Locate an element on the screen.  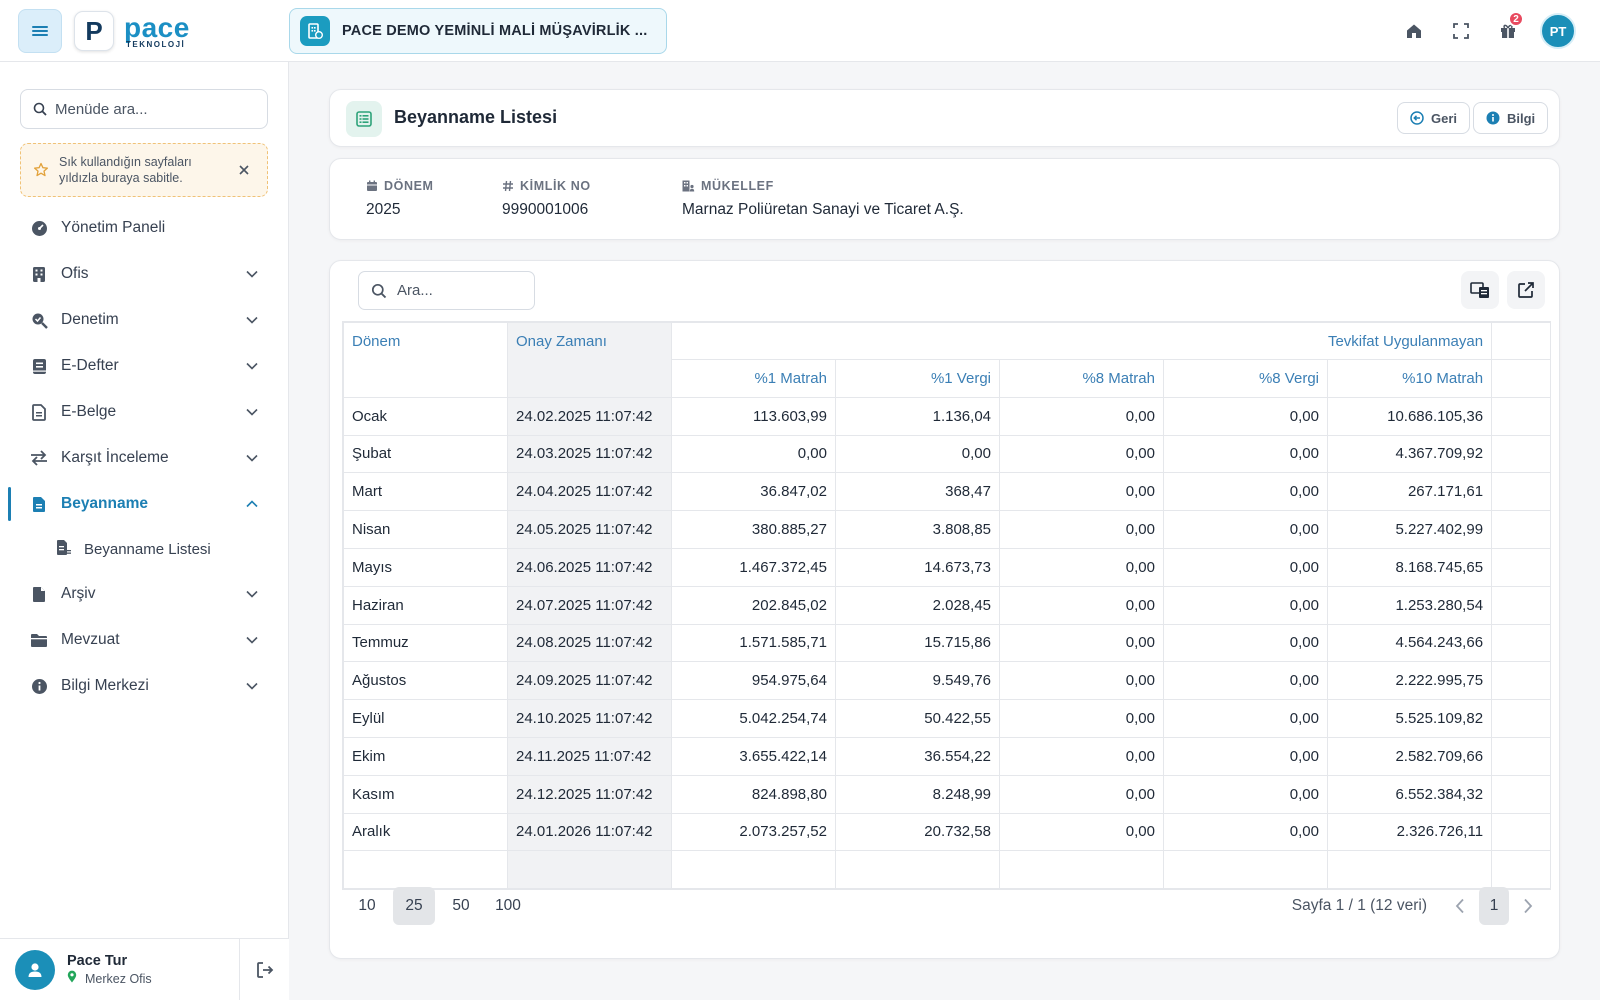
column-header-onay-zamani: Onay Zamanı is located at coordinates (589, 360).